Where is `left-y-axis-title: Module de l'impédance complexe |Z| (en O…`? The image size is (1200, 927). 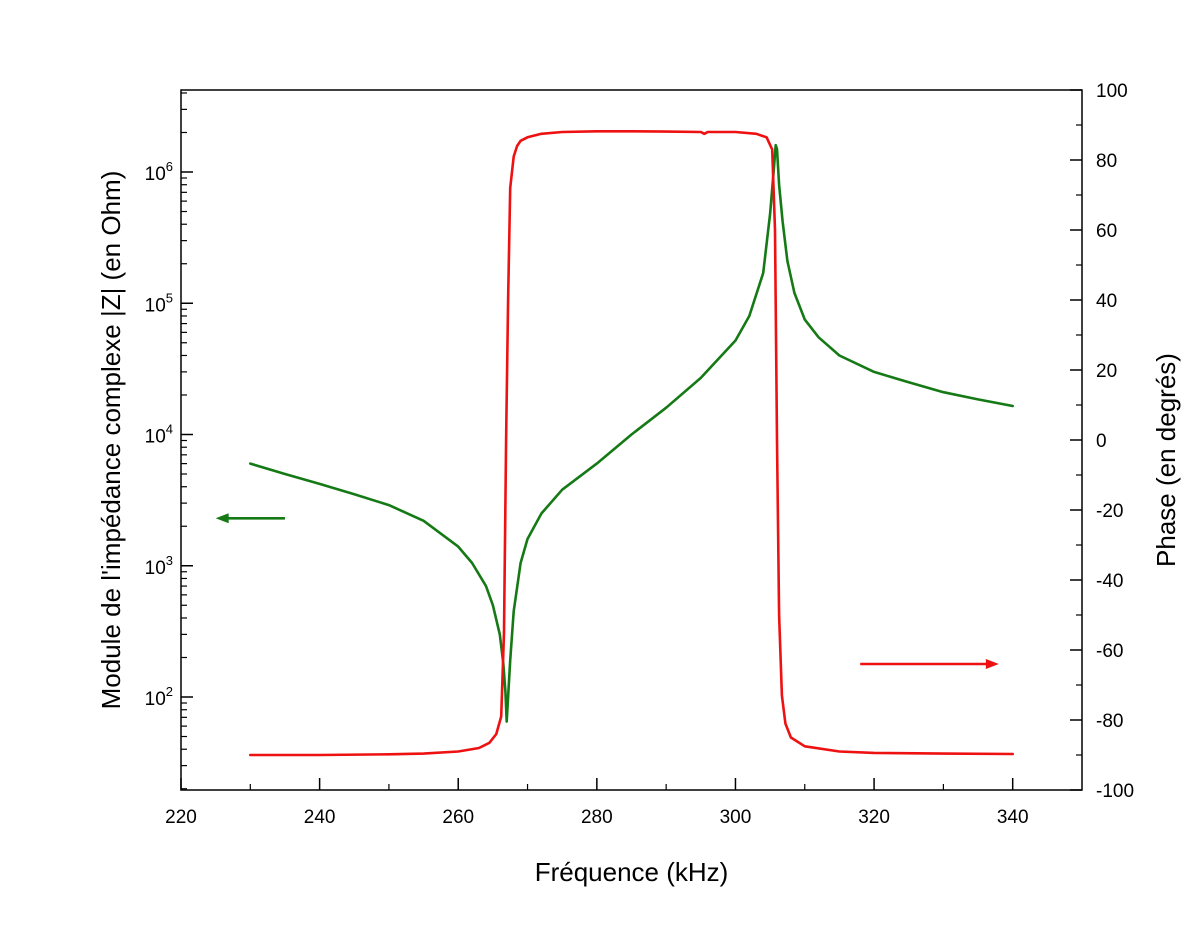
left-y-axis-title: Module de l'impédance complexe |Z| (en O… is located at coordinates (111, 440).